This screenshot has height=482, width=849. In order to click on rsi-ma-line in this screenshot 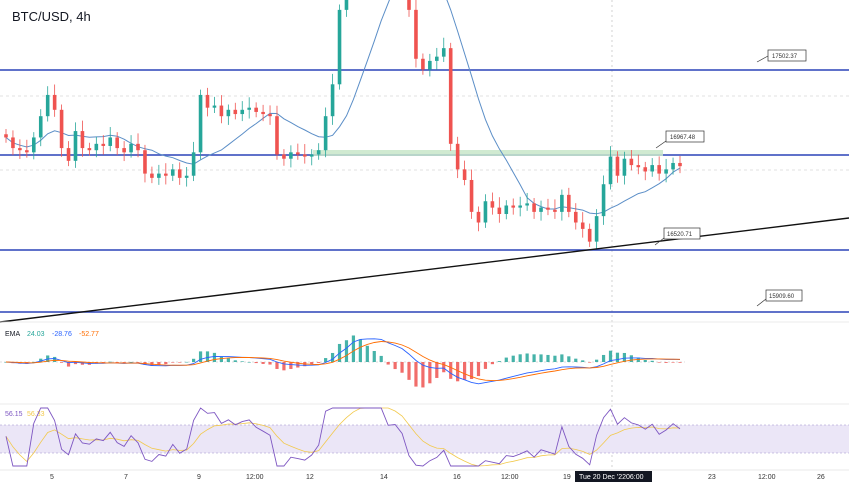, I will do `click(343, 437)`.